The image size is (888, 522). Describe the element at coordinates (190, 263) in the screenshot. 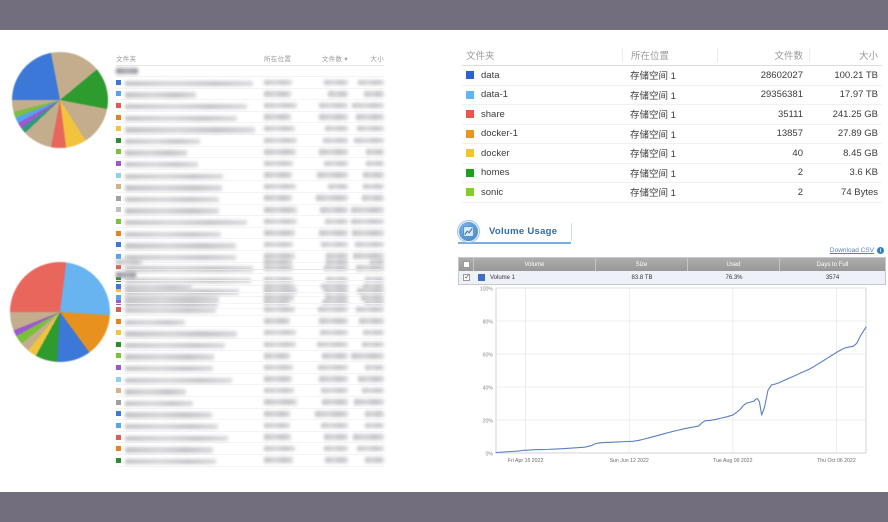

I see `column-header-name` at that location.